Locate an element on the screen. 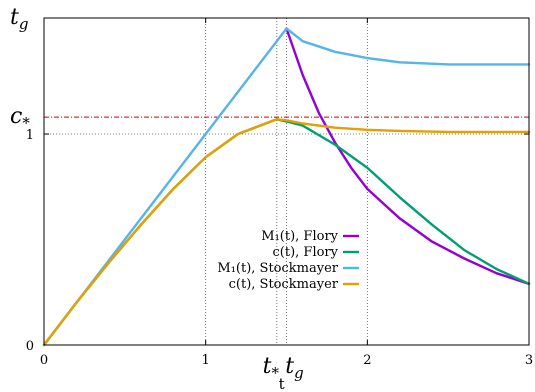 The height and width of the screenshot is (392, 535). x-tick-label: 1 is located at coordinates (206, 360).